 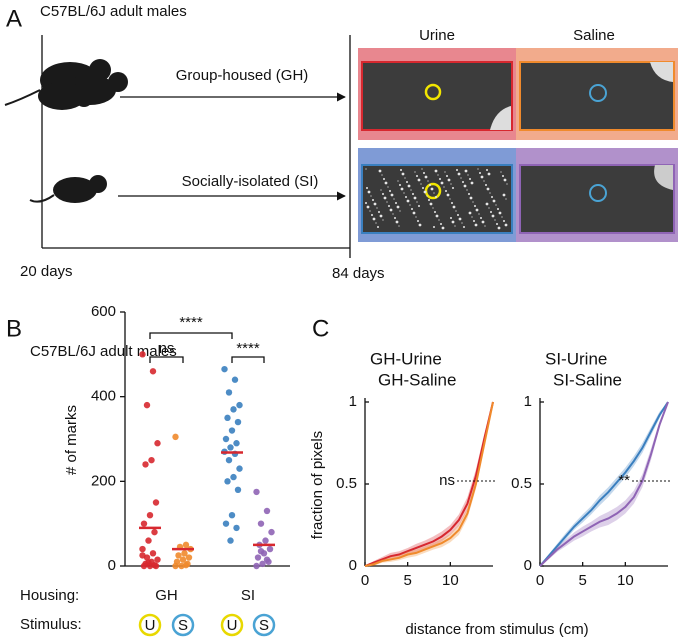 I want to click on panel-label: A, so click(x=14, y=18).